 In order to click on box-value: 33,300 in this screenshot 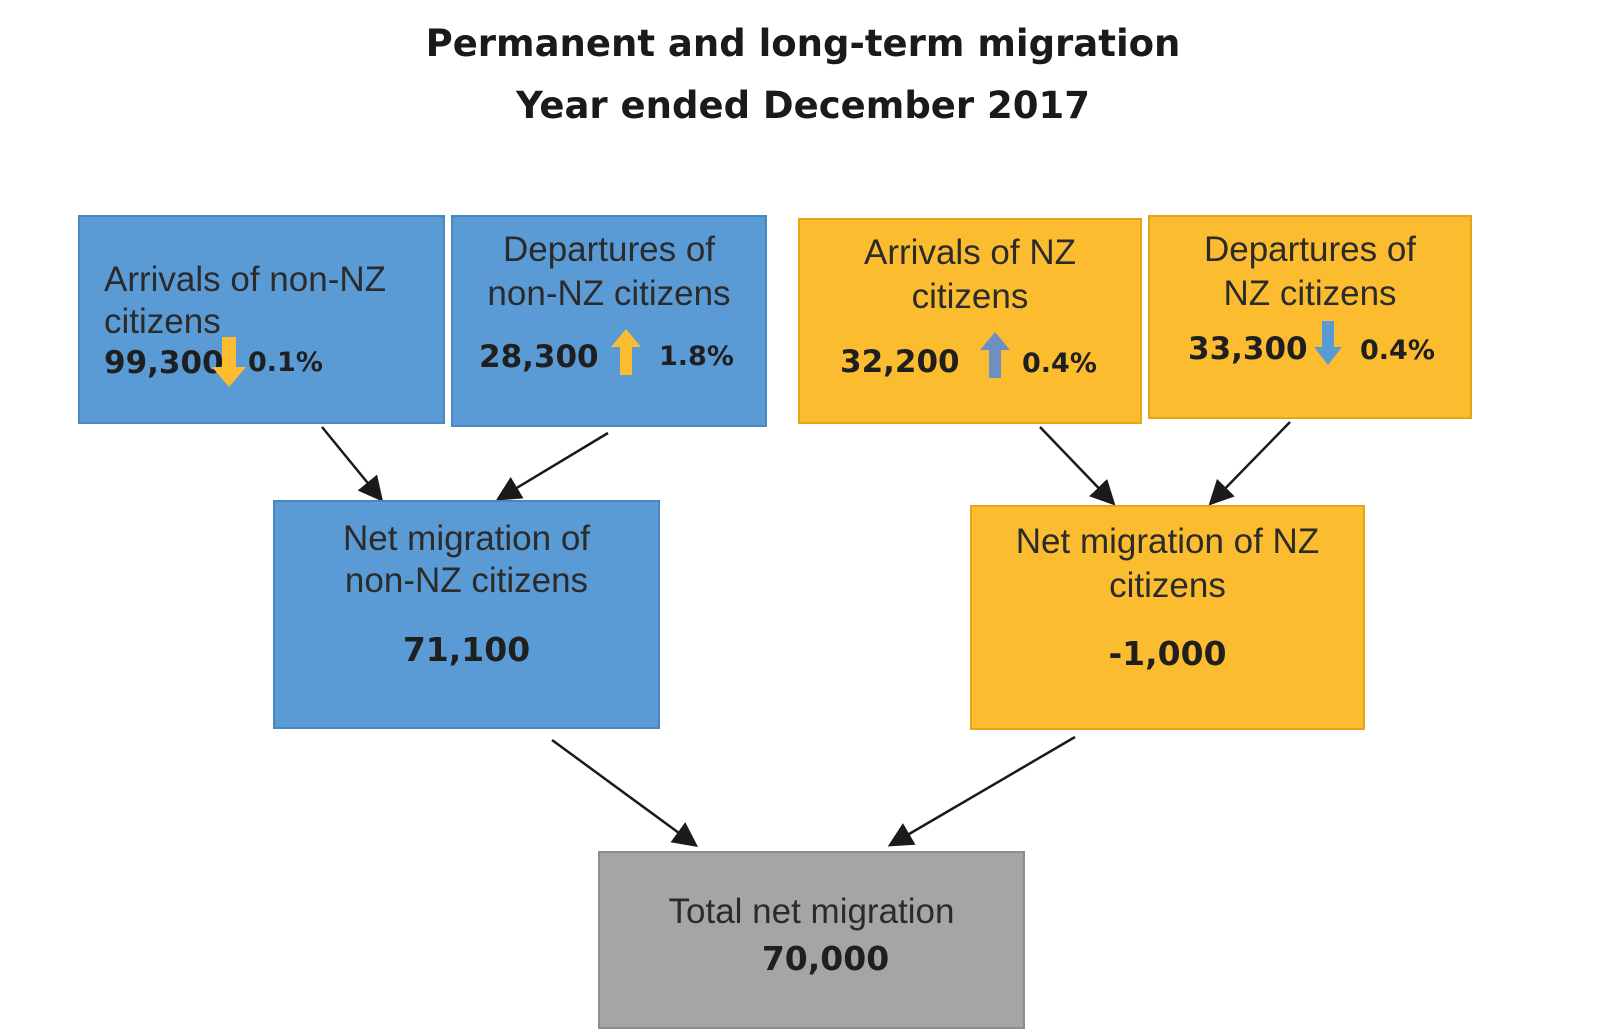, I will do `click(1248, 349)`.